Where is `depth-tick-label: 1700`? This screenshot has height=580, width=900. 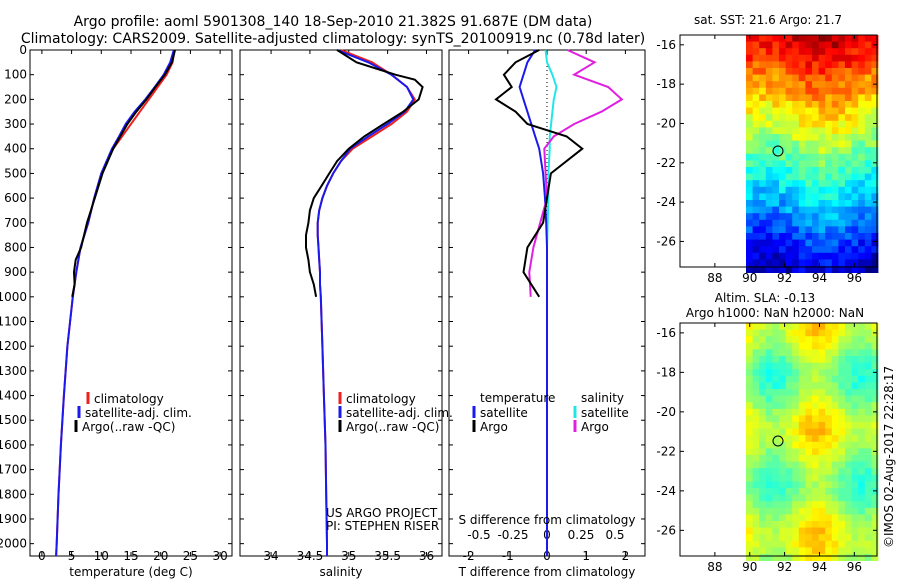 depth-tick-label: 1700 is located at coordinates (13, 470).